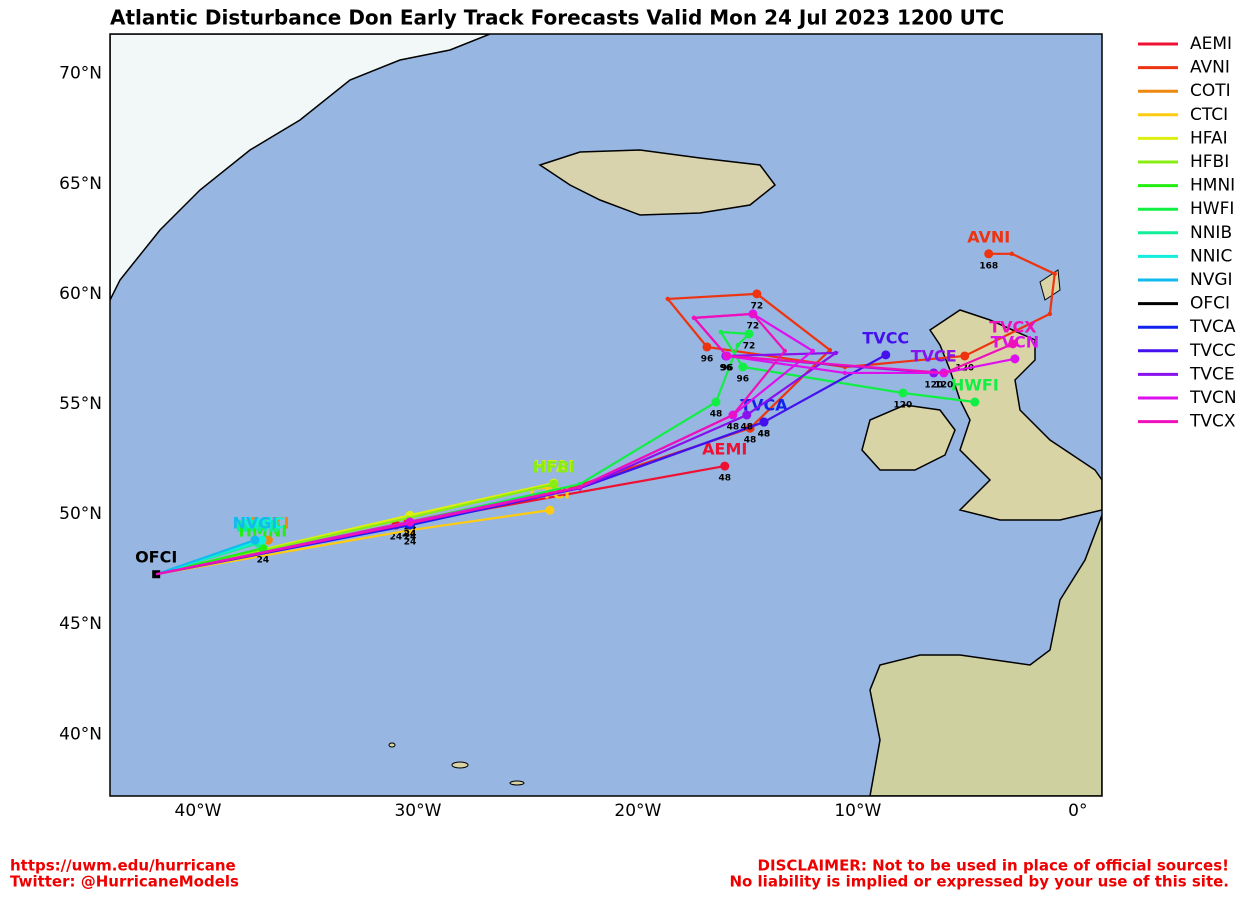  I want to click on track-label: NVGI, so click(255, 523).